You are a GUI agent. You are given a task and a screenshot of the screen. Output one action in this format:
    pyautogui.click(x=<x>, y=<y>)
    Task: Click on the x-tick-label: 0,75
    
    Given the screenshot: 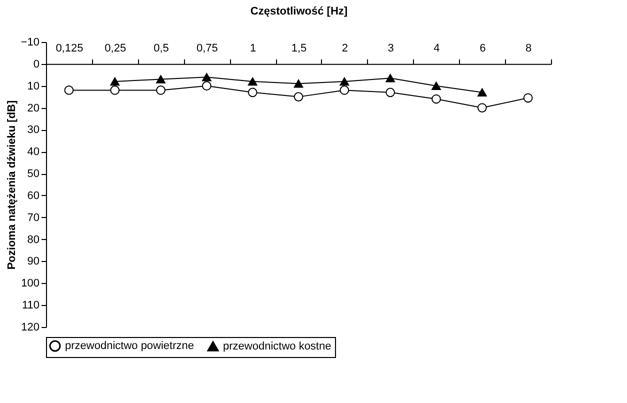 What is the action you would take?
    pyautogui.click(x=207, y=48)
    